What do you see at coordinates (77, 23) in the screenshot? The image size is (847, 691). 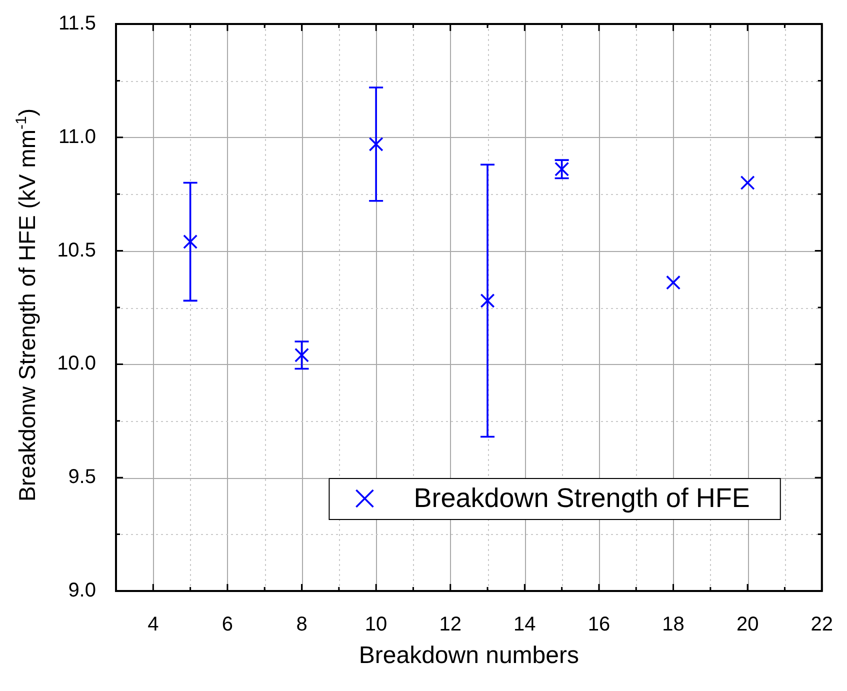 I see `y-tick-label: 11.5` at bounding box center [77, 23].